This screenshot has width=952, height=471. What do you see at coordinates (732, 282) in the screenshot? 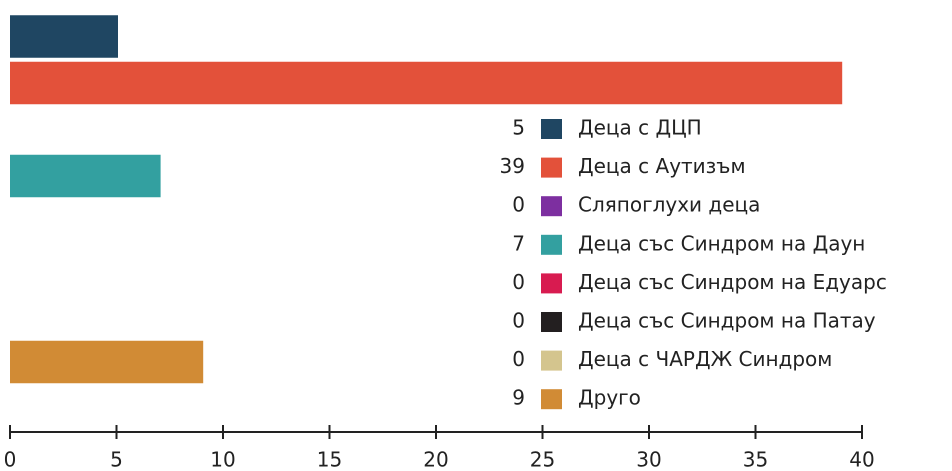
I see `legend-label: Деца със Синдром на Едуарс` at bounding box center [732, 282].